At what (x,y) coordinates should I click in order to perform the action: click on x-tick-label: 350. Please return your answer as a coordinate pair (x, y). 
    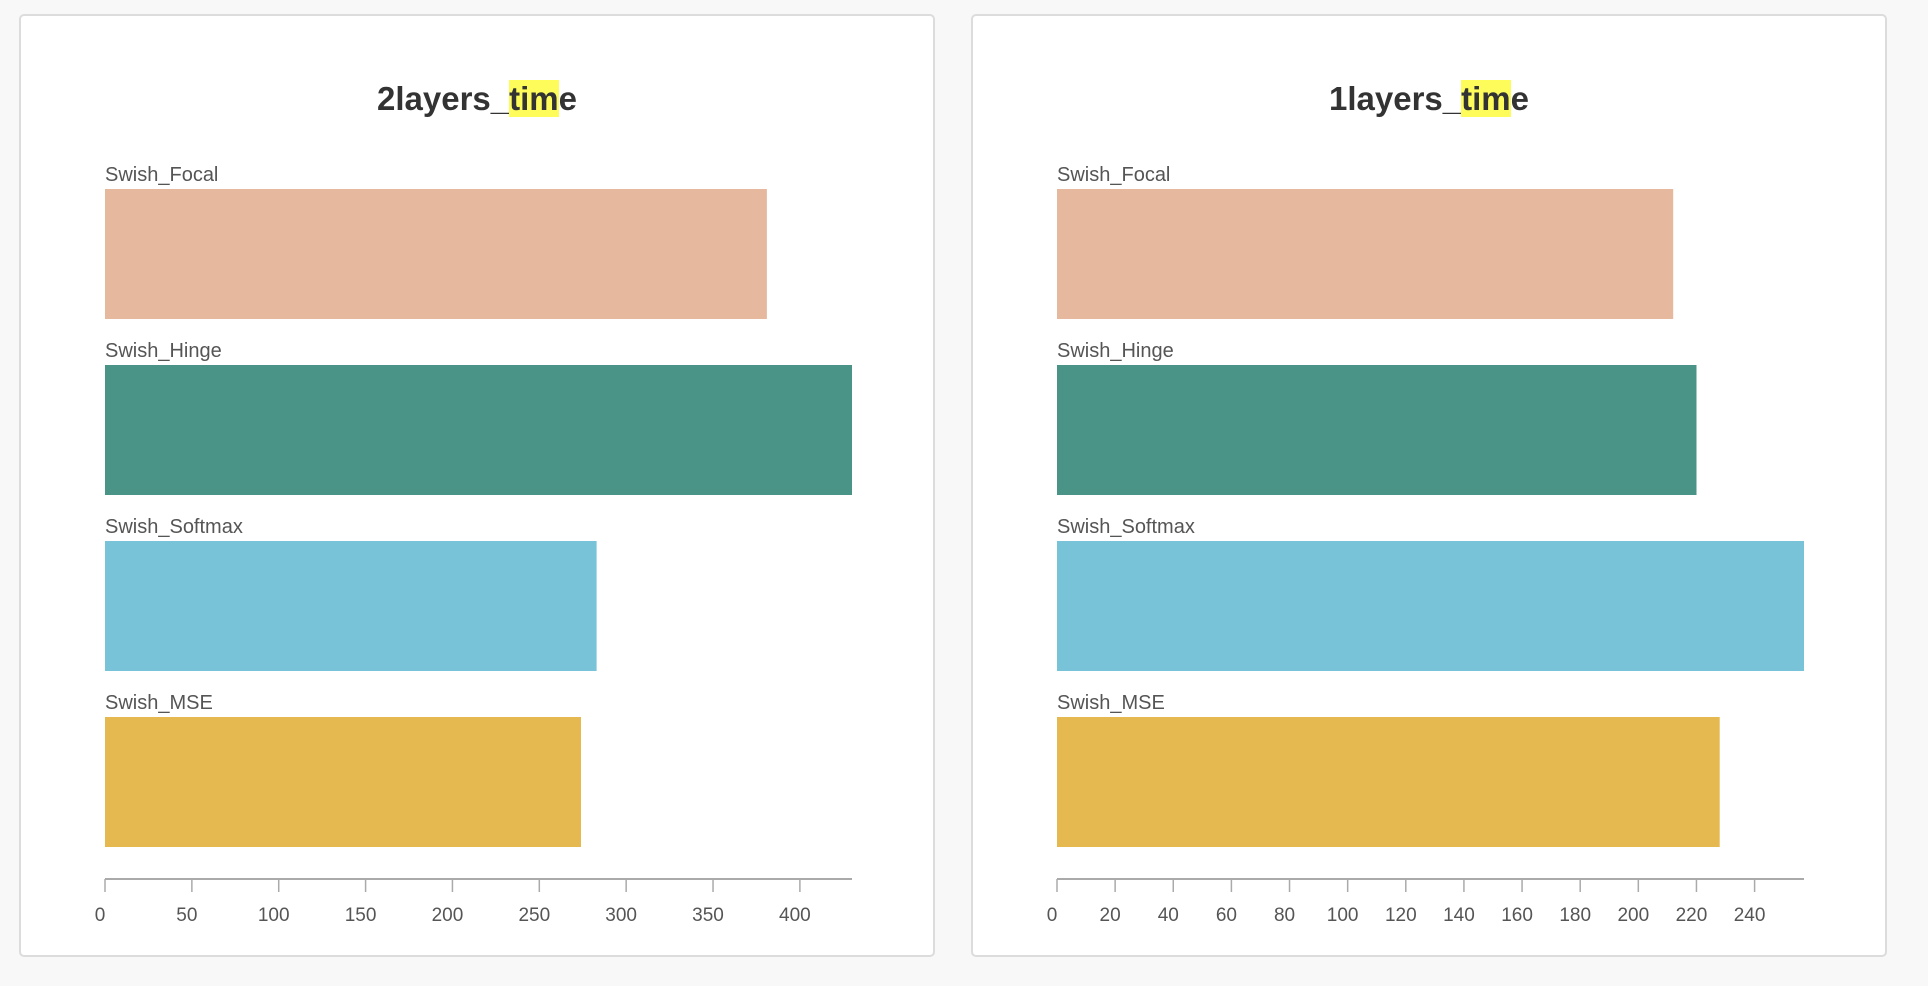
    Looking at the image, I should click on (708, 915).